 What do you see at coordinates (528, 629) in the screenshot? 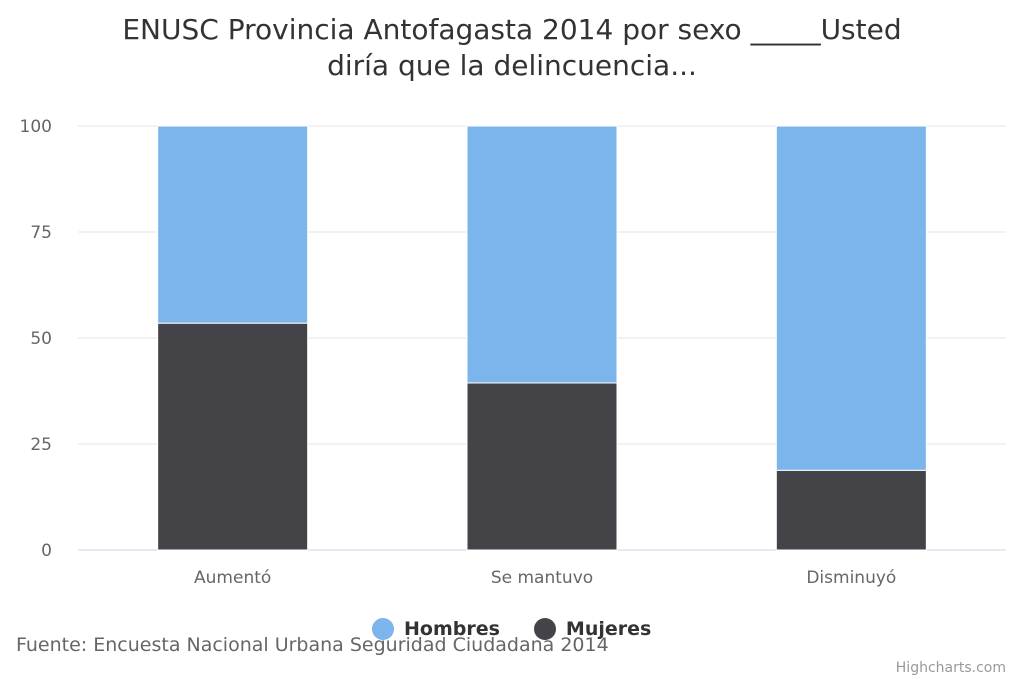
I see `legend: Hombres Mujeres` at bounding box center [528, 629].